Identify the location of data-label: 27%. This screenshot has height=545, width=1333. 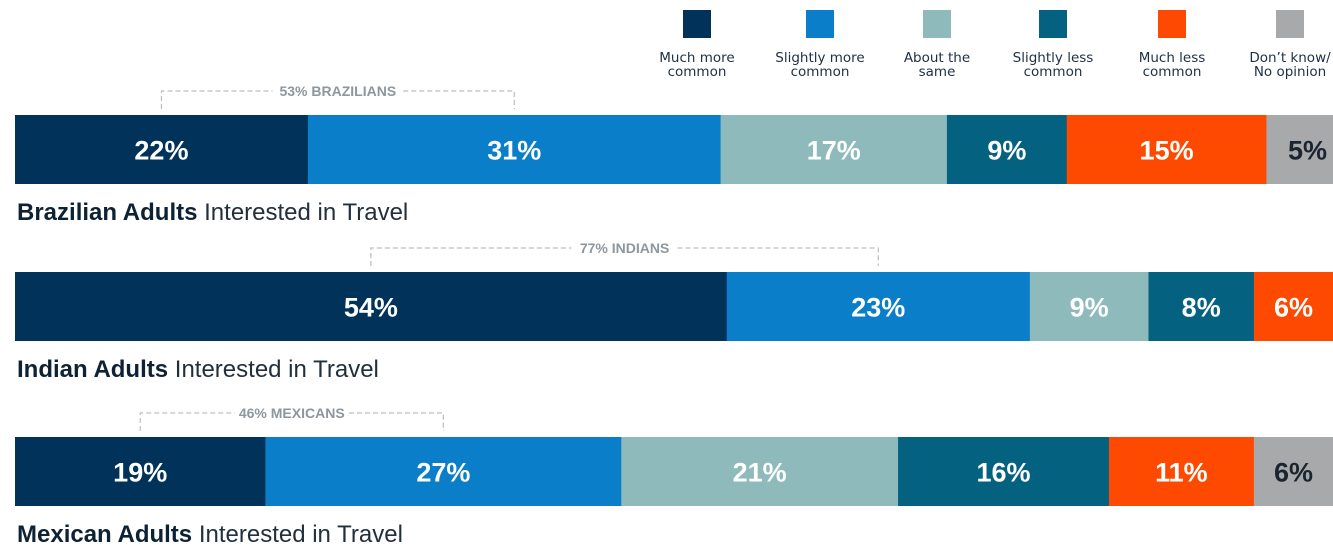
(443, 473).